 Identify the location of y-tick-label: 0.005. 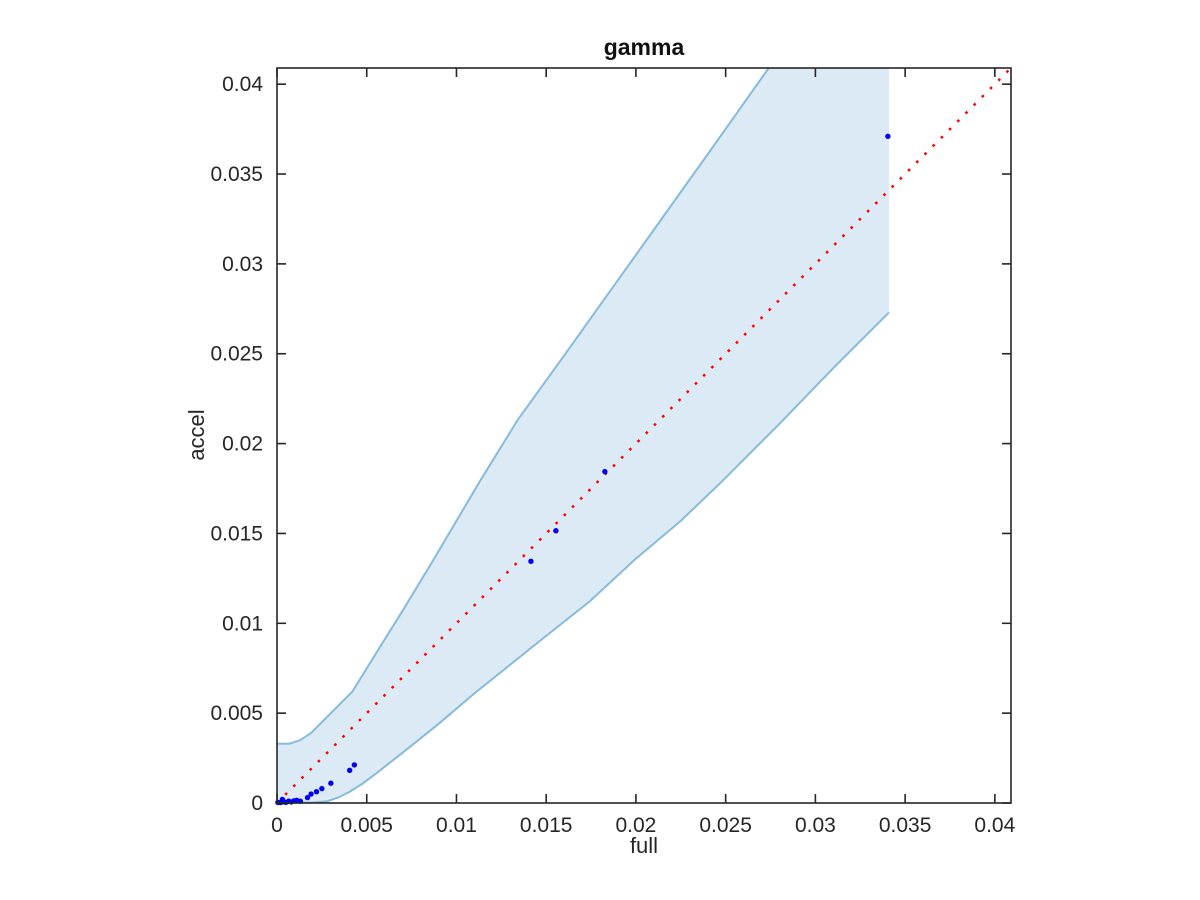
(236, 713).